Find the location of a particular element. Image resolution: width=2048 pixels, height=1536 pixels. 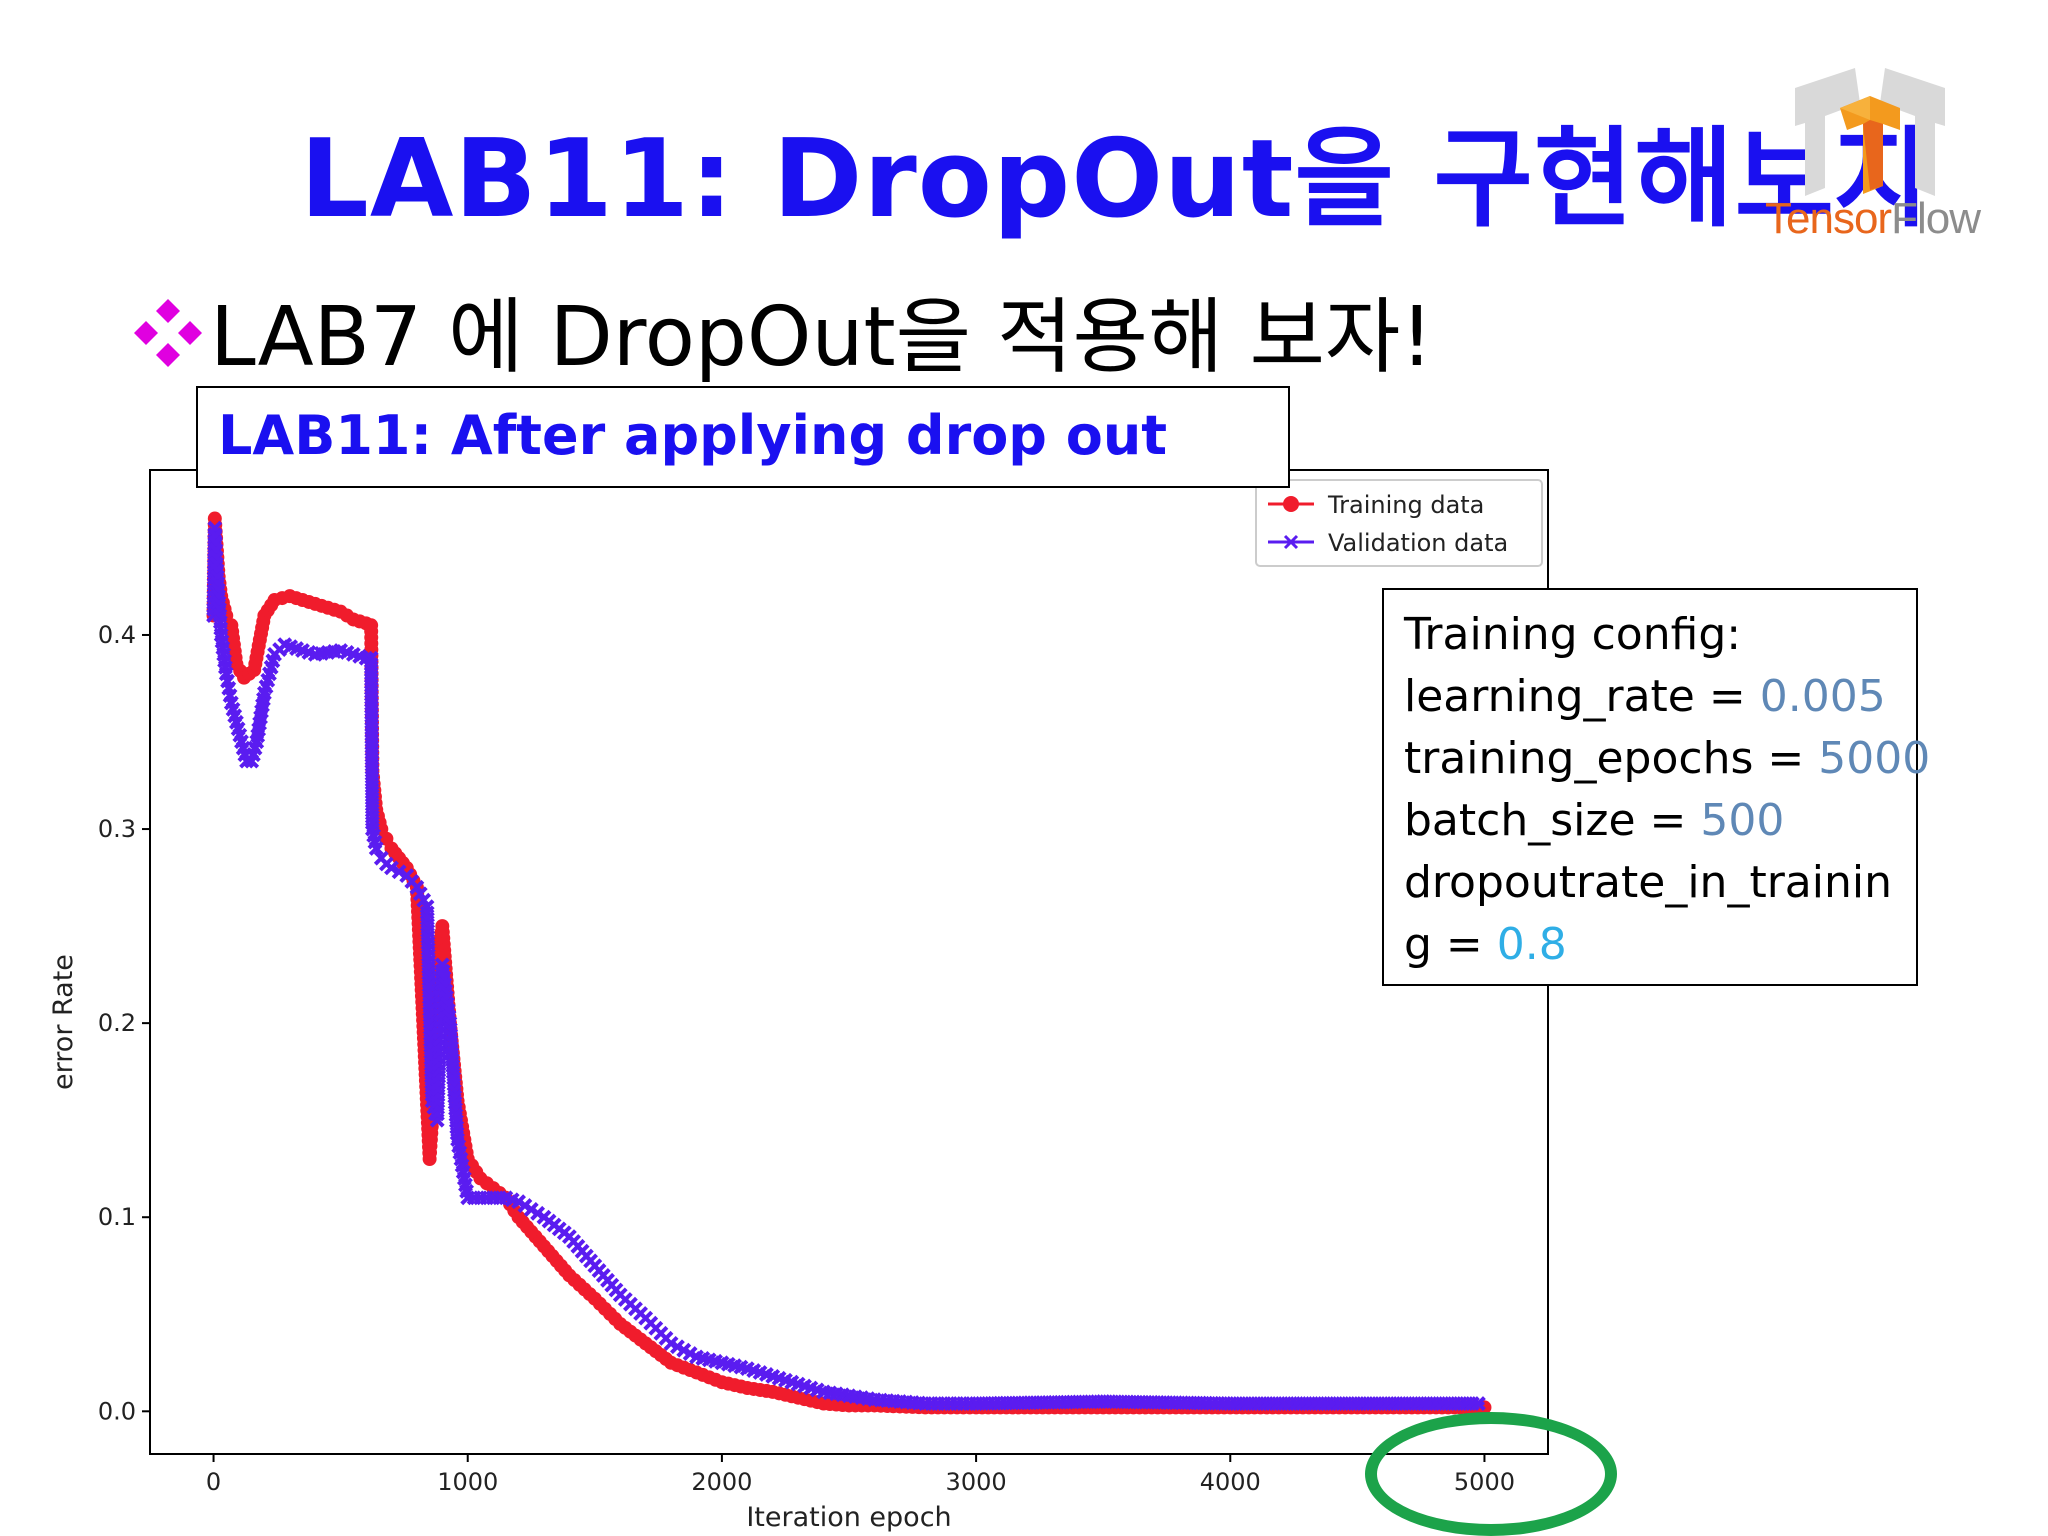

config-line-batch-size: batch_size = 500 is located at coordinates (1660, 821).